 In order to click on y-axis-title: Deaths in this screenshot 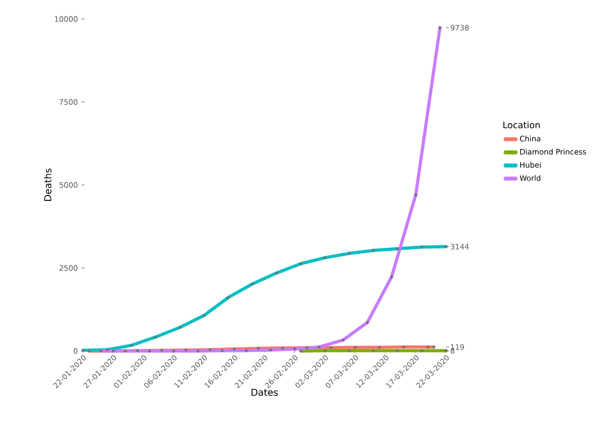, I will do `click(48, 184)`.